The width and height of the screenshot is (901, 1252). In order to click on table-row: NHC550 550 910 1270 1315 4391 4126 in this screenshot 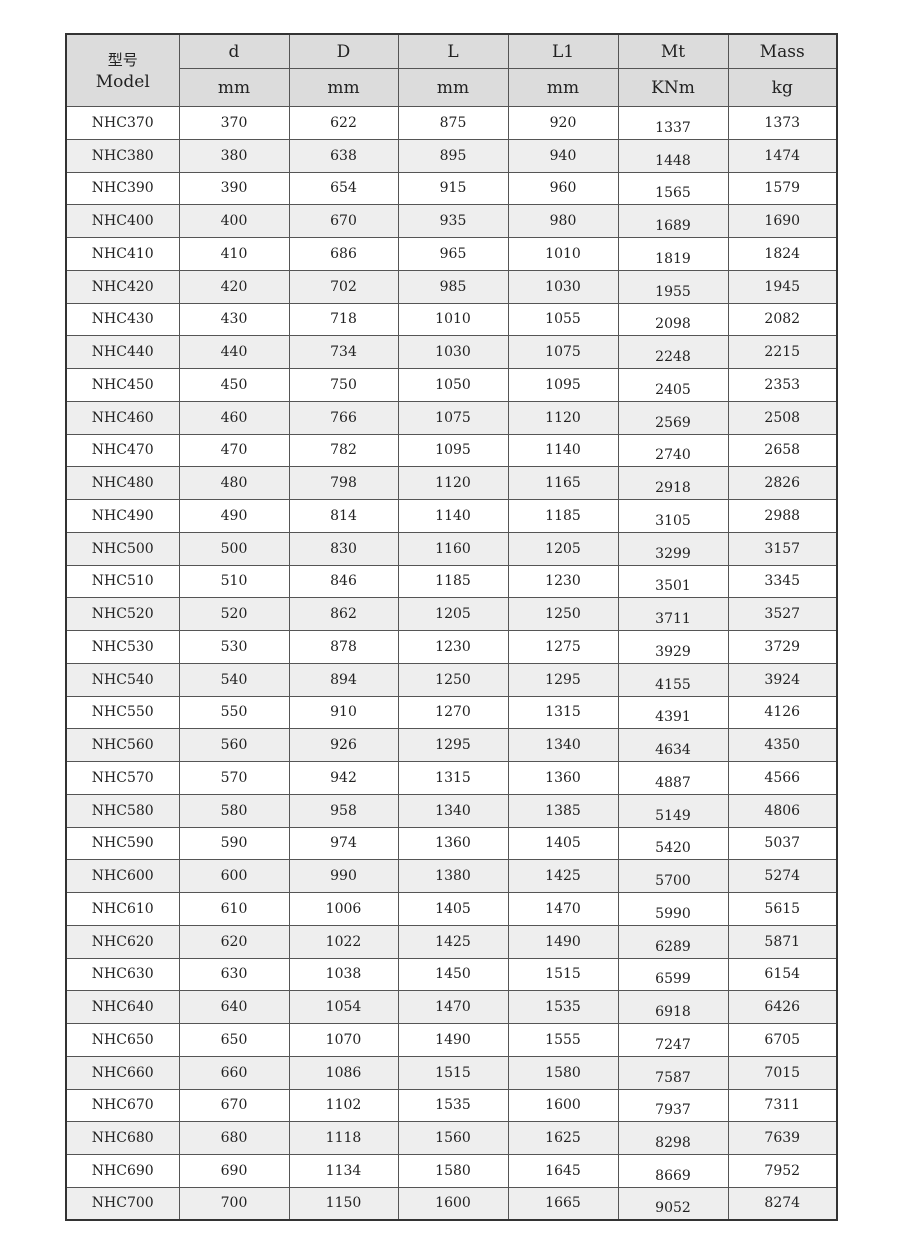, I will do `click(451, 712)`.